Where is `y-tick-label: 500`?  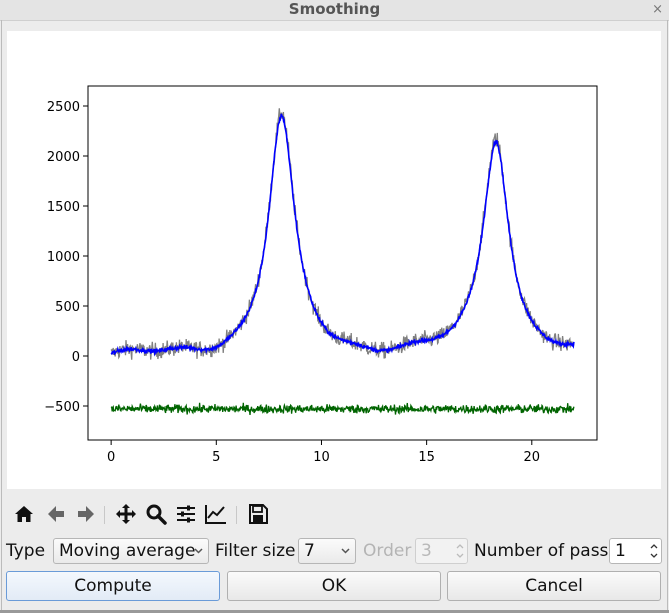 y-tick-label: 500 is located at coordinates (67, 307).